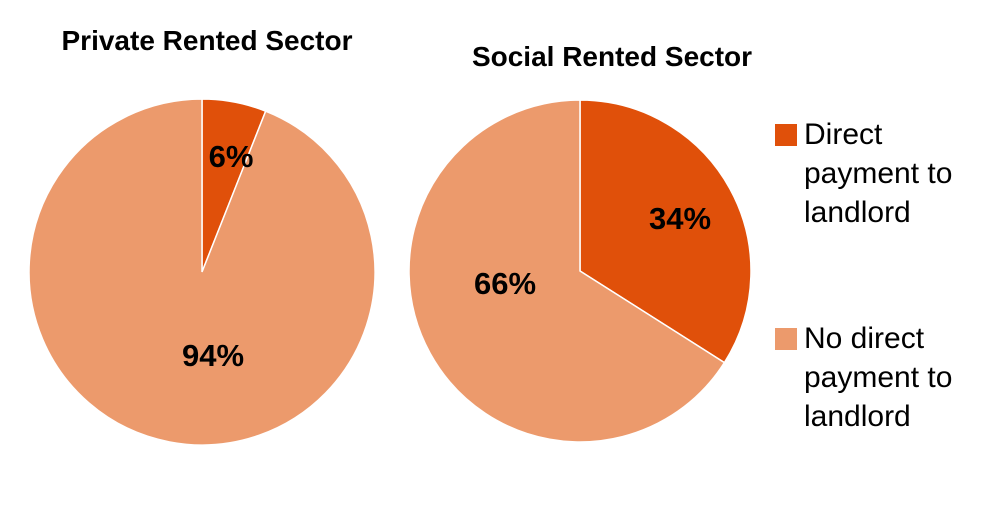  Describe the element at coordinates (786, 339) in the screenshot. I see `legend-swatch-no-direct` at that location.